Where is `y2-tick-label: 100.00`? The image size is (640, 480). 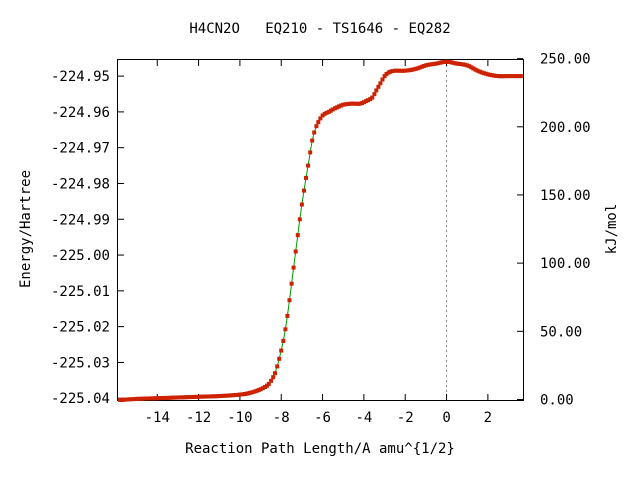 y2-tick-label: 100.00 is located at coordinates (565, 264).